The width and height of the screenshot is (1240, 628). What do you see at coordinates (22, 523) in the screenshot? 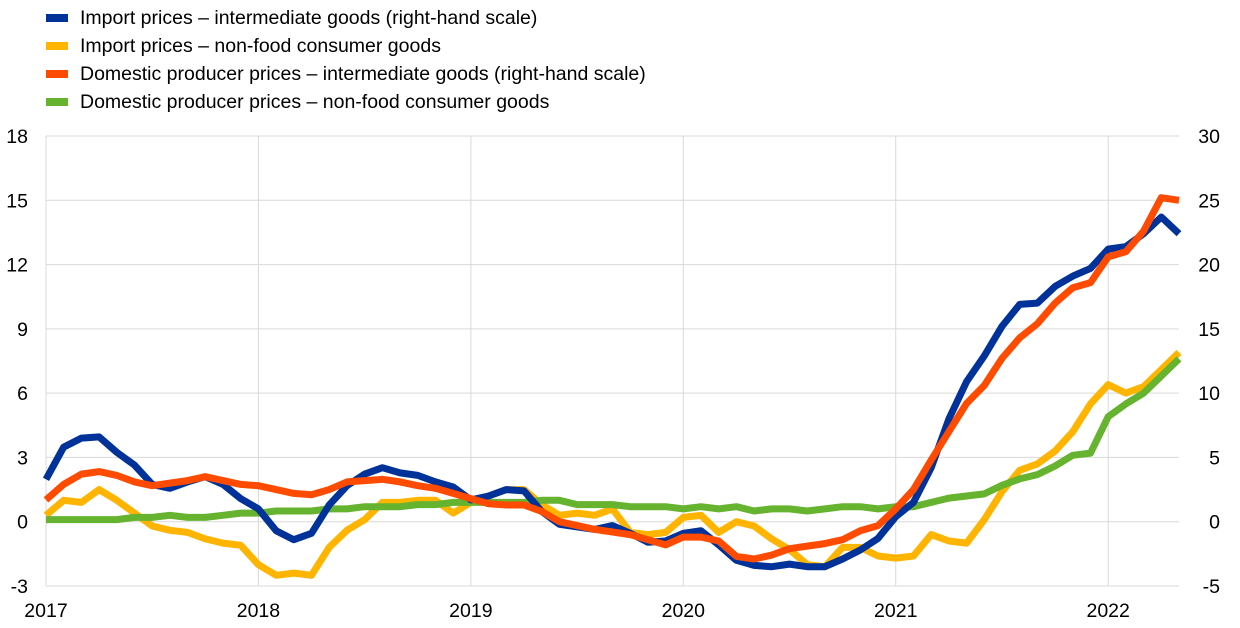
I see `y-left-tick-label-1: 0` at bounding box center [22, 523].